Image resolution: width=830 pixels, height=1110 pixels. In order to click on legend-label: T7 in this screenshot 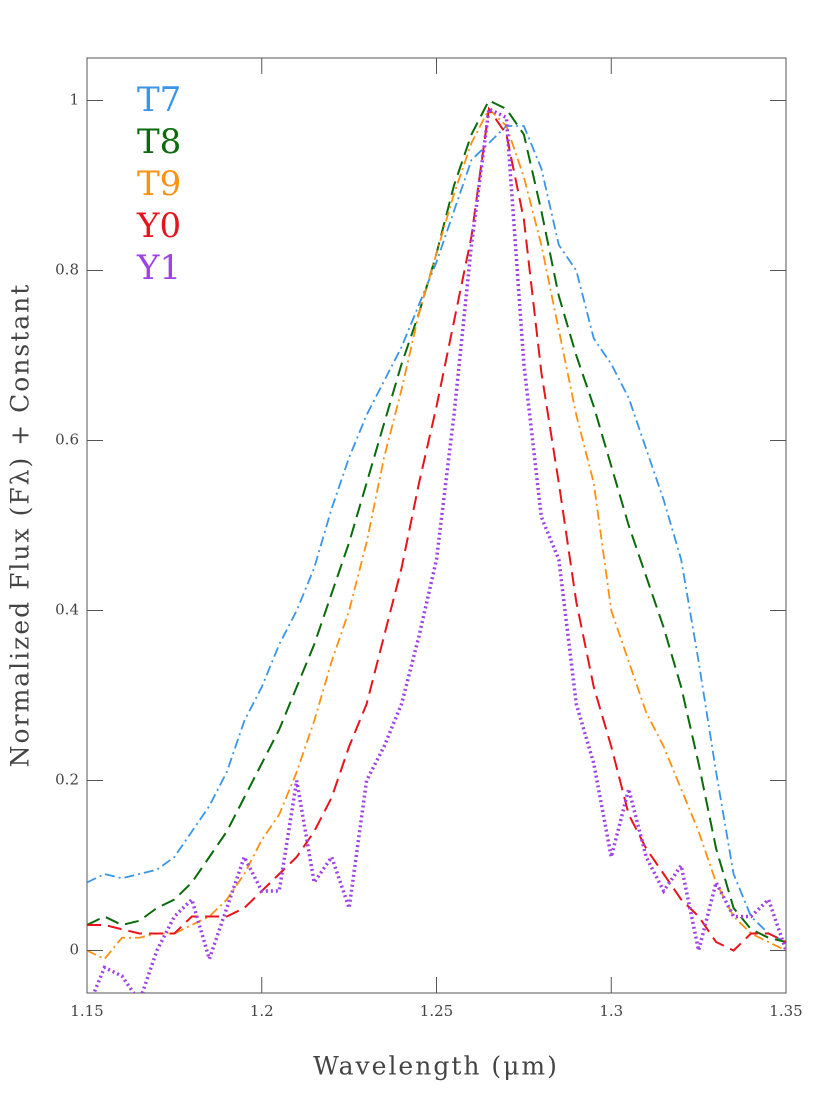, I will do `click(159, 100)`.